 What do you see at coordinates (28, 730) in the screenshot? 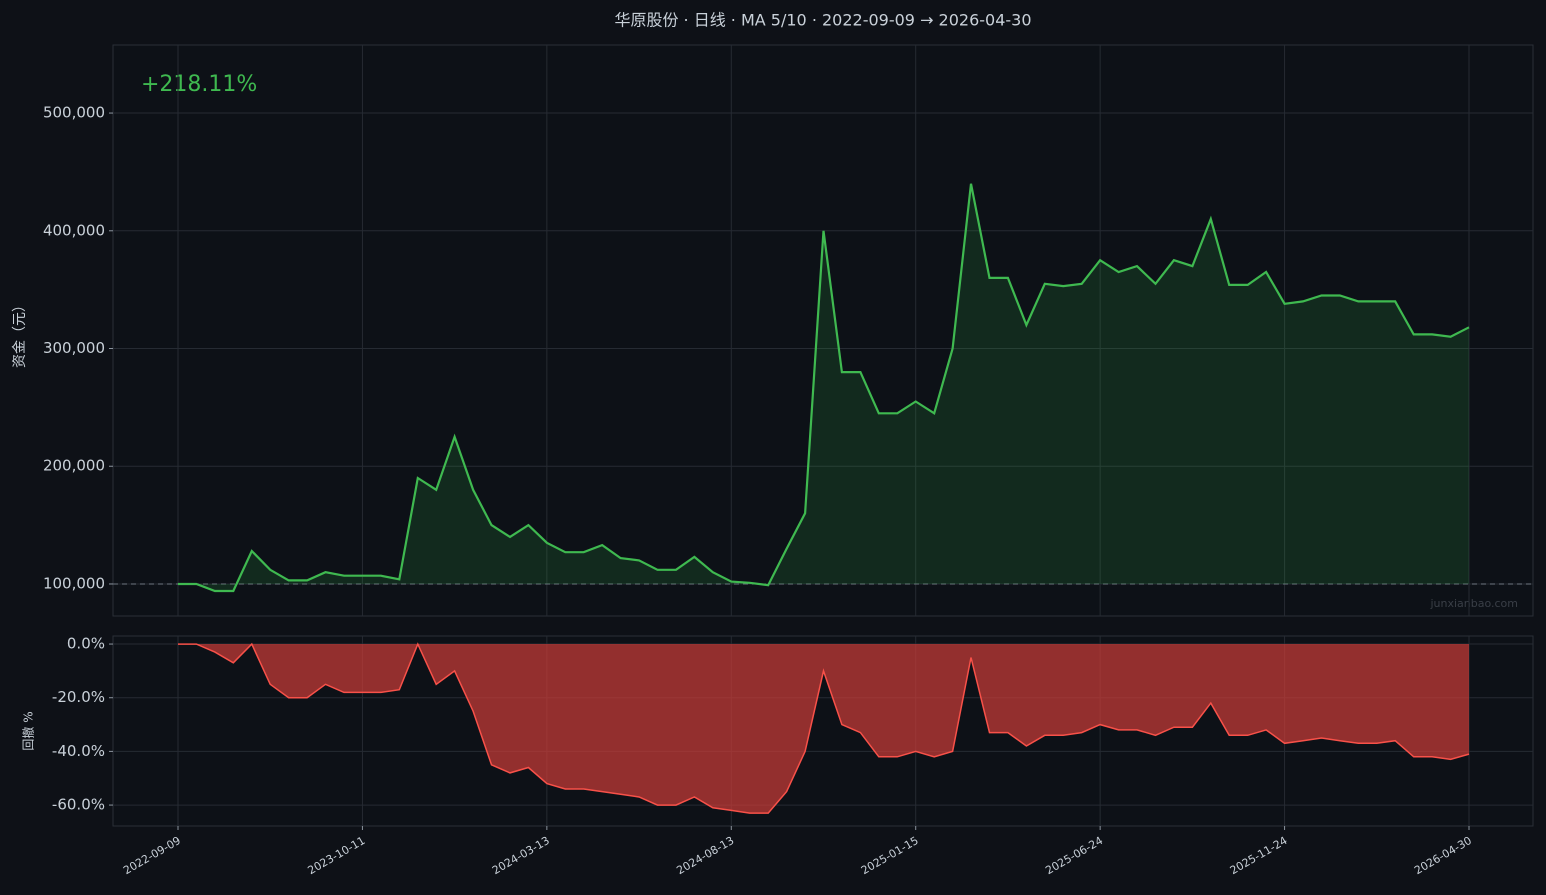
I see `y-axis-label: 回撤 %` at bounding box center [28, 730].